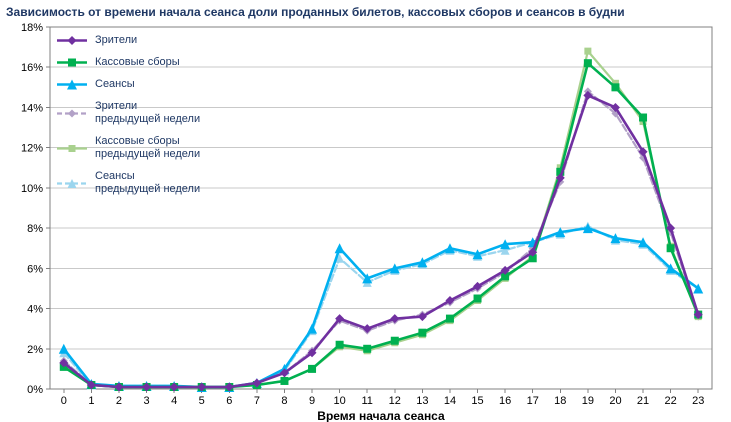 The width and height of the screenshot is (731, 422). I want to click on x-tick-label: 22, so click(671, 401).